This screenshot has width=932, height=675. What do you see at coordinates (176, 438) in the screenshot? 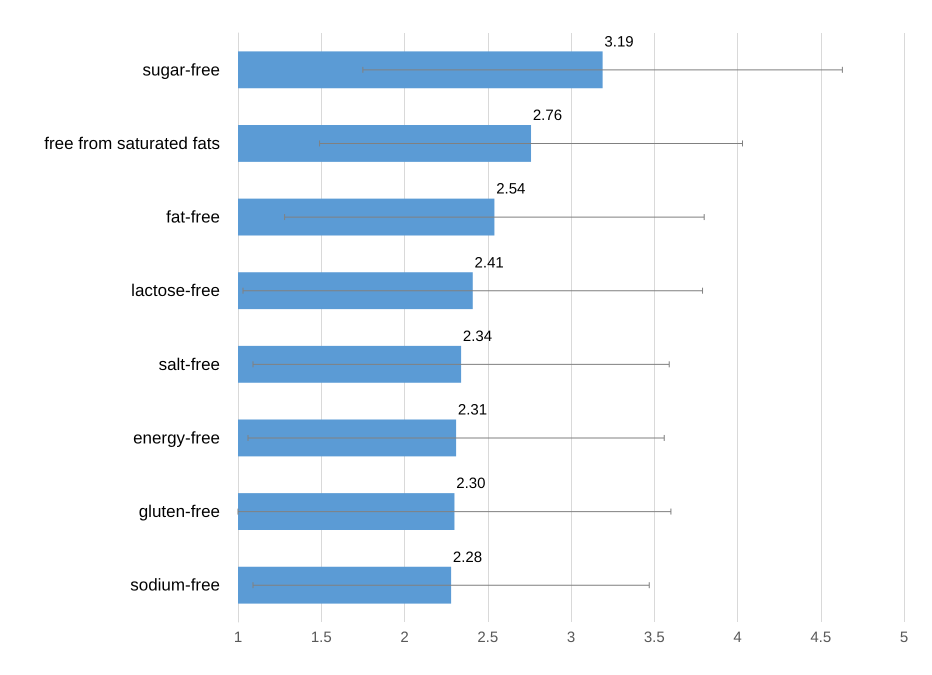
I see `y-tick-label: energy-free` at bounding box center [176, 438].